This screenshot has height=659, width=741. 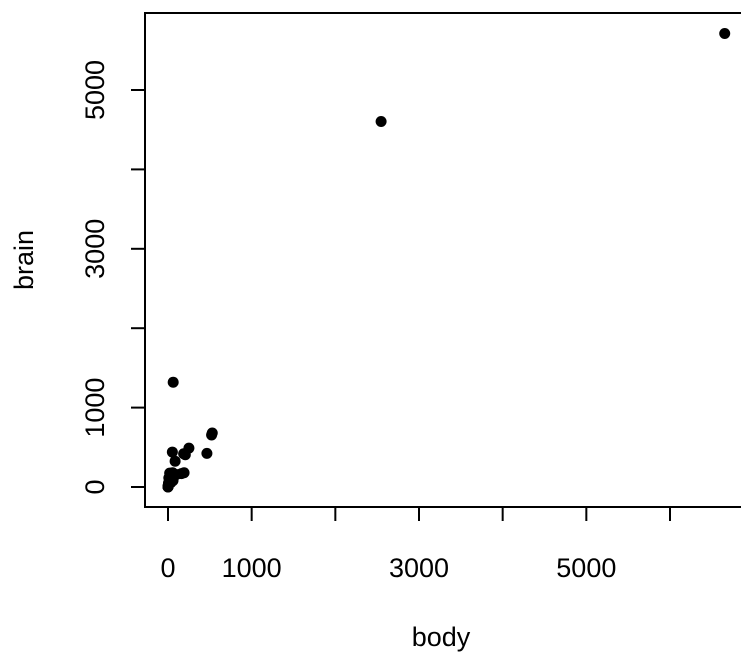 What do you see at coordinates (167, 568) in the screenshot?
I see `x-tick-label: 0` at bounding box center [167, 568].